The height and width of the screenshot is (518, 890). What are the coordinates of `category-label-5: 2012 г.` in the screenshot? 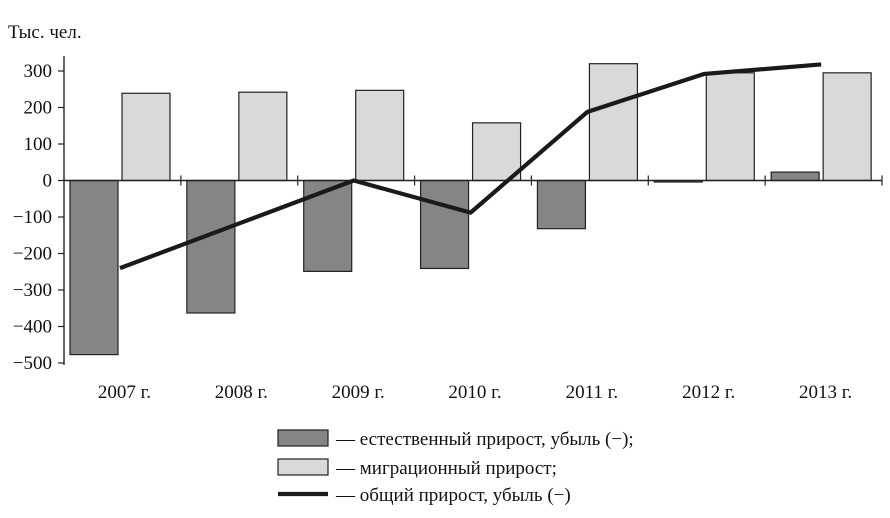 It's located at (708, 392).